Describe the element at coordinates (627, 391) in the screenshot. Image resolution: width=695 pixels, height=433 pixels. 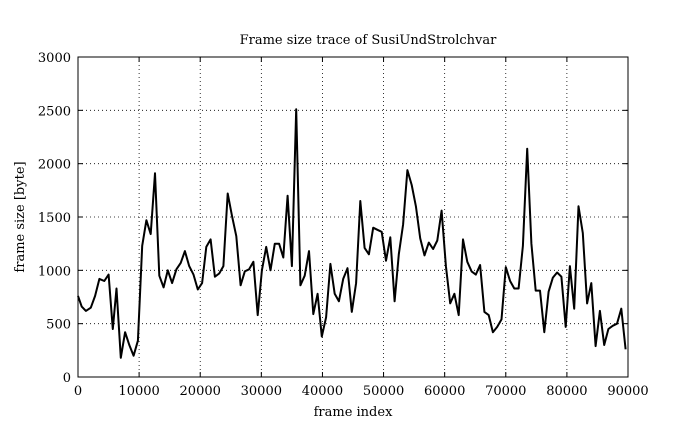
I see `x-tick-label: 90000` at that location.